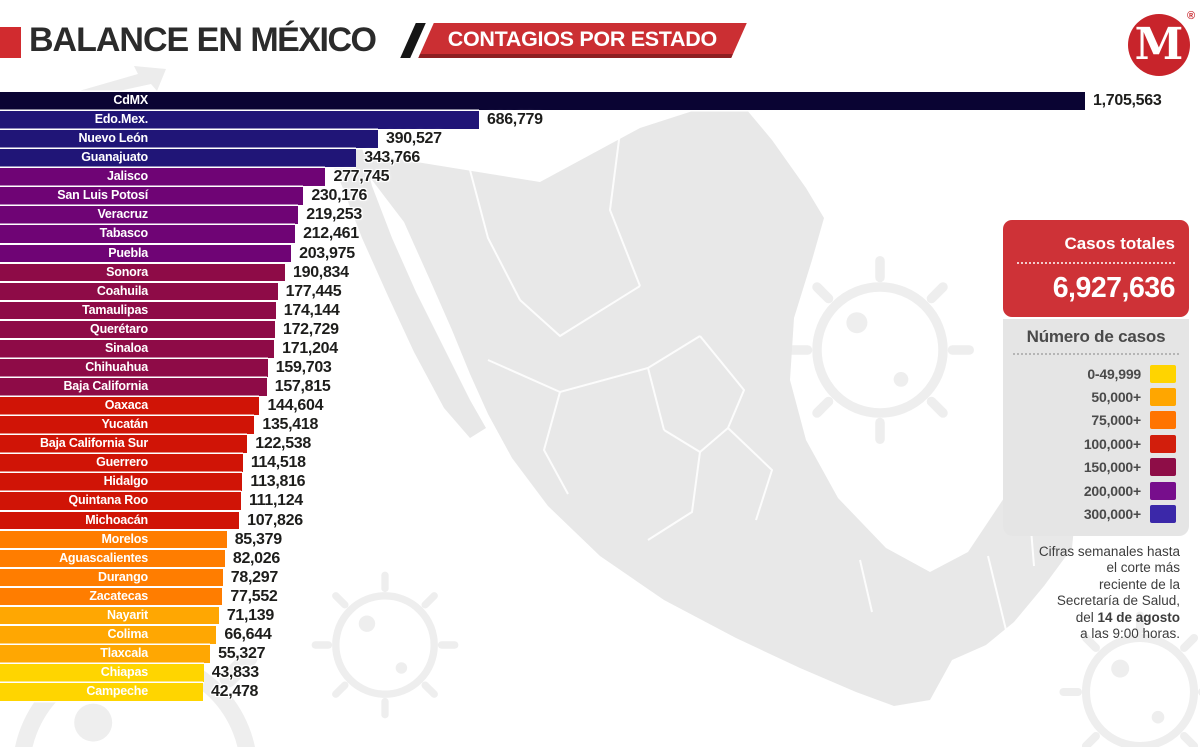 This screenshot has width=1200, height=747. What do you see at coordinates (122, 290) in the screenshot?
I see `state-name-label: Coahuila` at bounding box center [122, 290].